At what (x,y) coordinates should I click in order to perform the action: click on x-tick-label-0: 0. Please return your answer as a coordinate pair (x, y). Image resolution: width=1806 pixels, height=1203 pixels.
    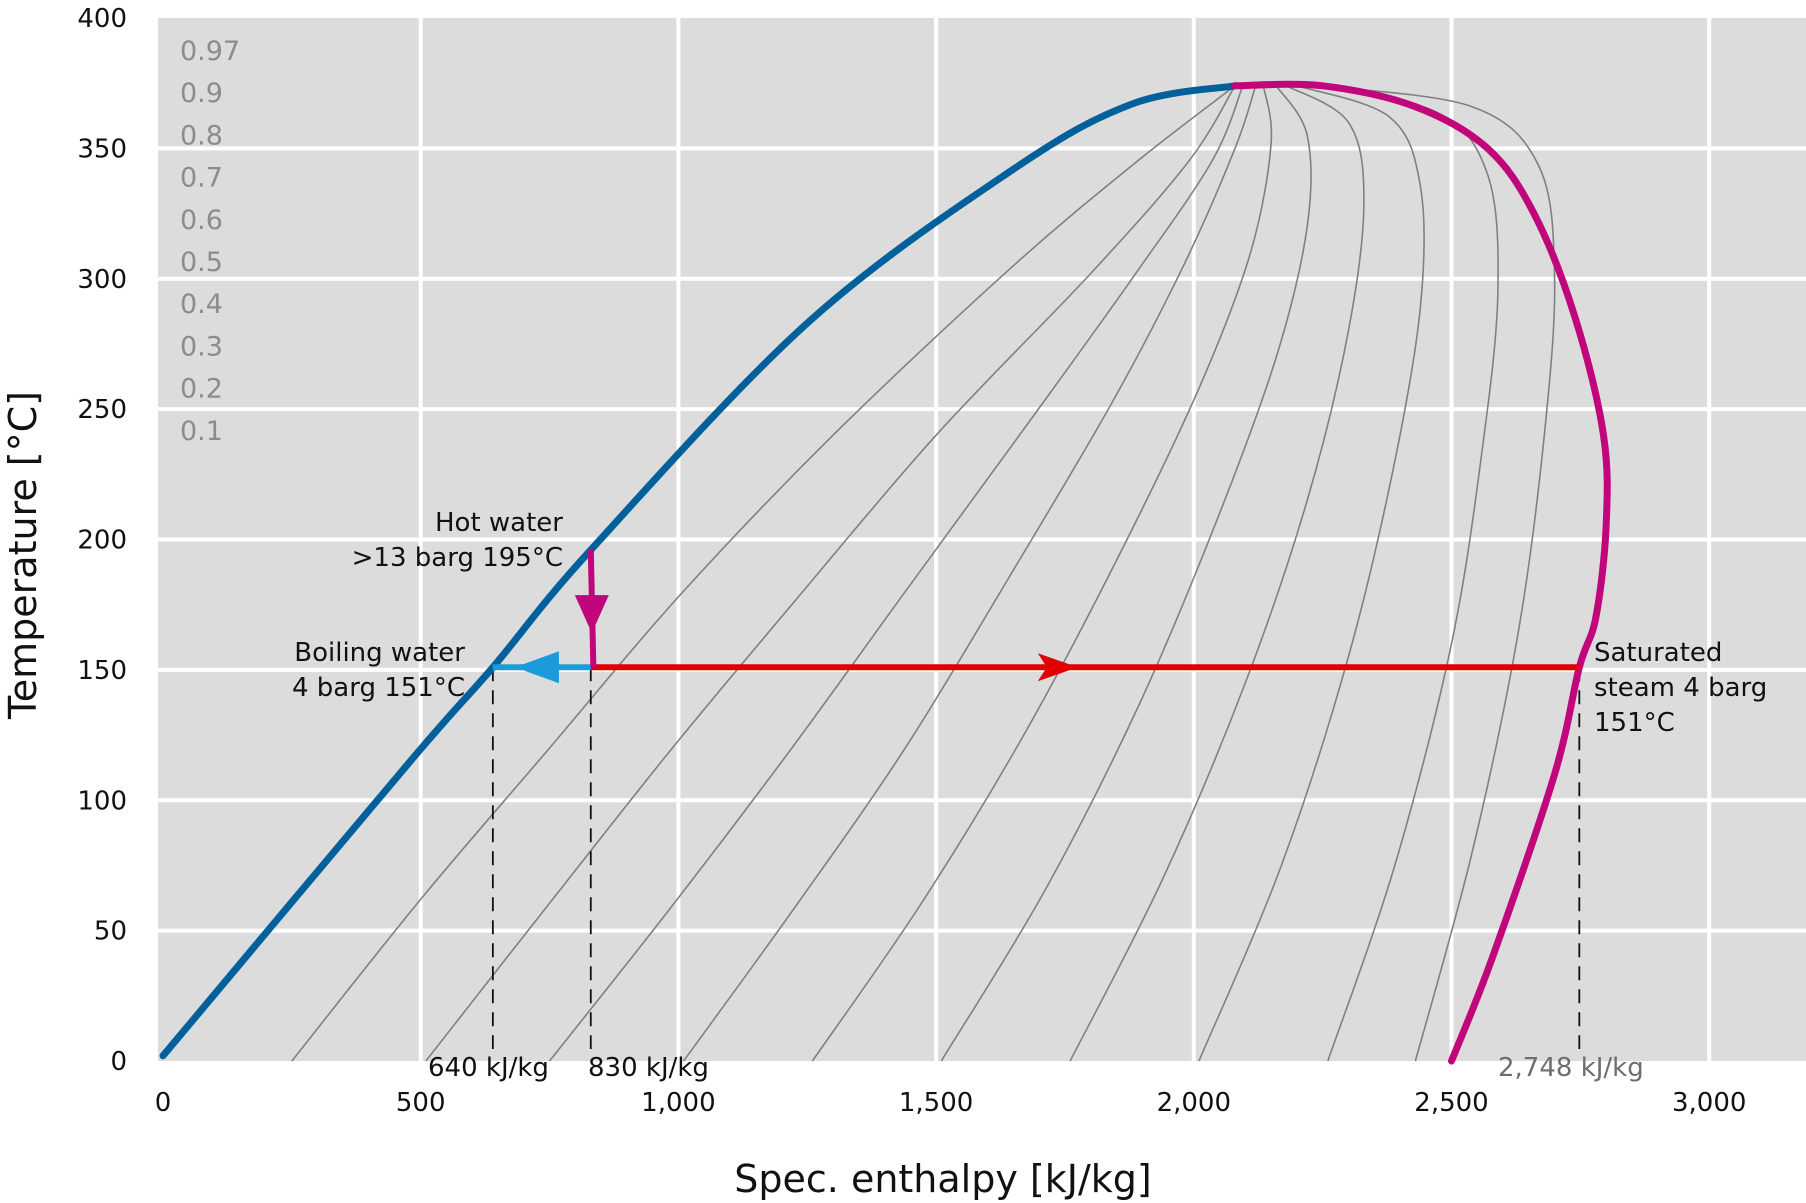
    Looking at the image, I should click on (163, 1103).